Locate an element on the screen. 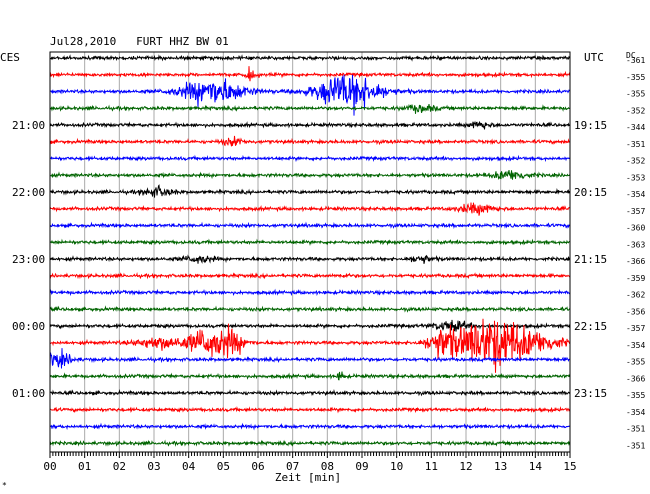 This screenshot has height=494, width=650. x-tick-label: 15 is located at coordinates (569, 466).